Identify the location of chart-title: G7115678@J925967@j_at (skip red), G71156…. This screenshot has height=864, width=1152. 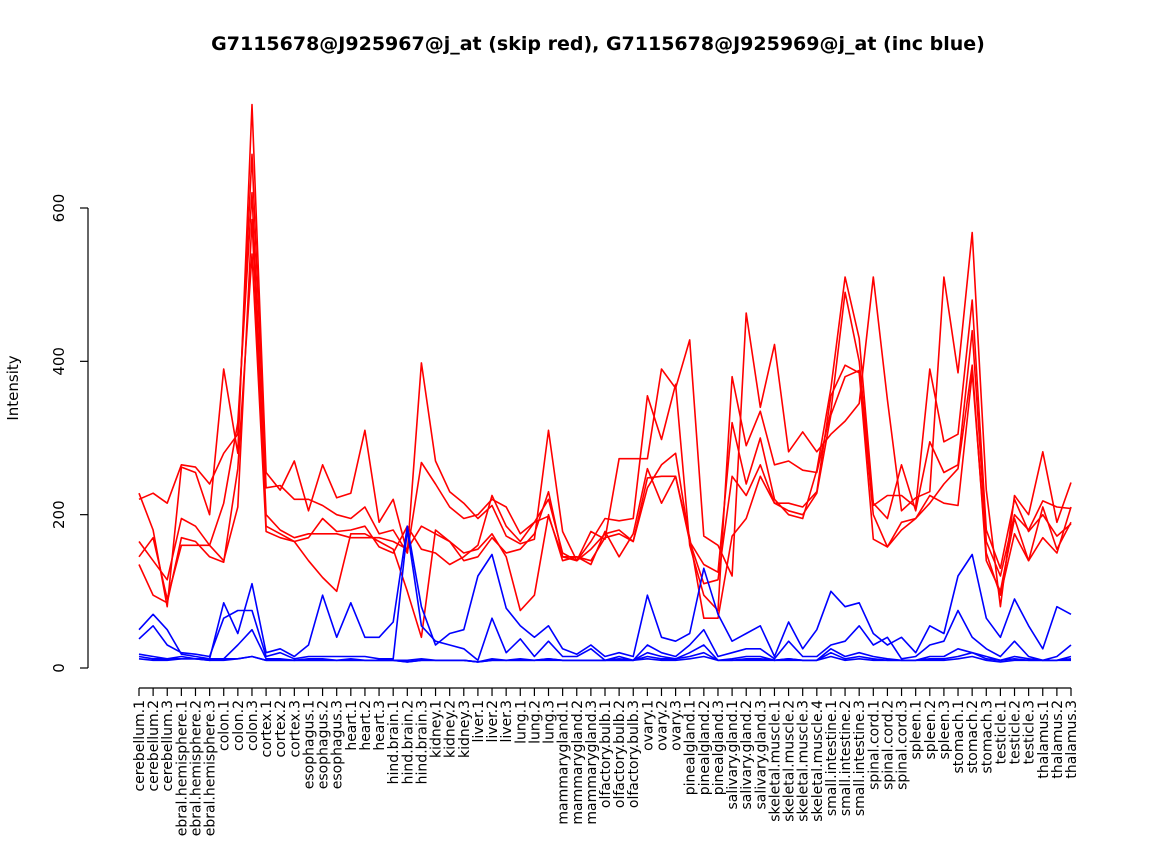
(598, 44).